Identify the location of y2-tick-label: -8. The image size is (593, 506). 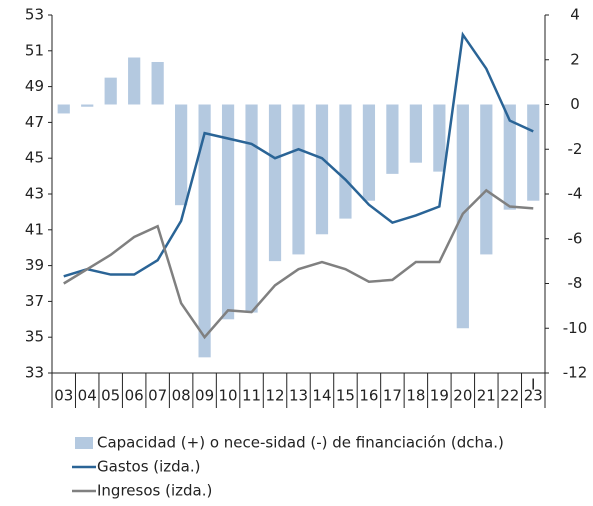
(575, 283).